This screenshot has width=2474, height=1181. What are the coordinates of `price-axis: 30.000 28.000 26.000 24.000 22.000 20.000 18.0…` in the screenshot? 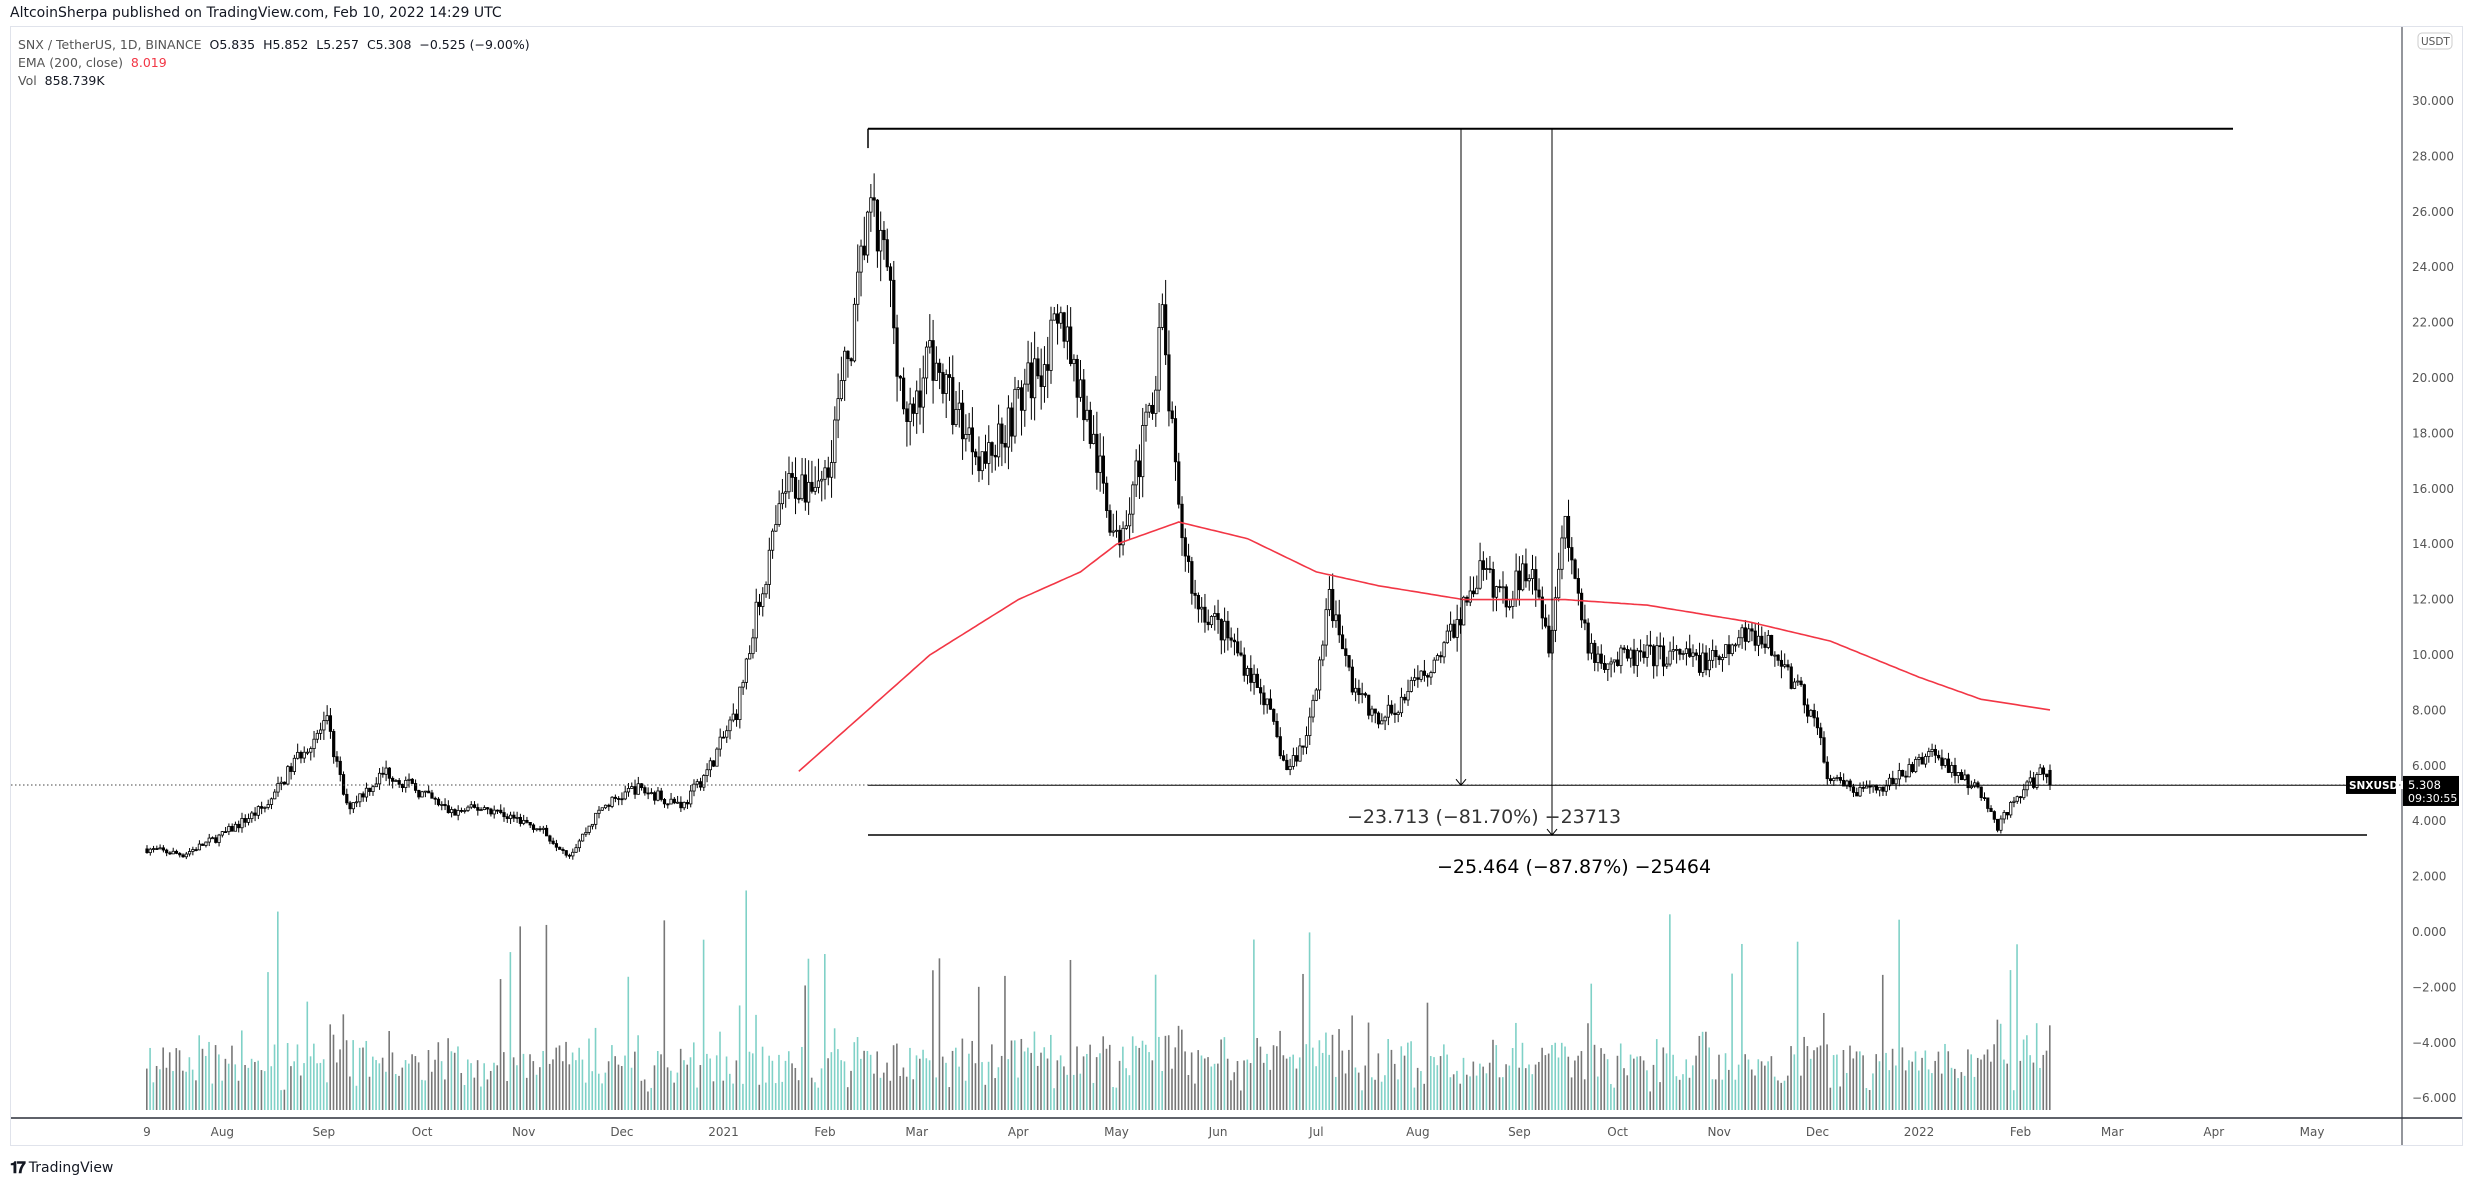 It's located at (2428, 586).